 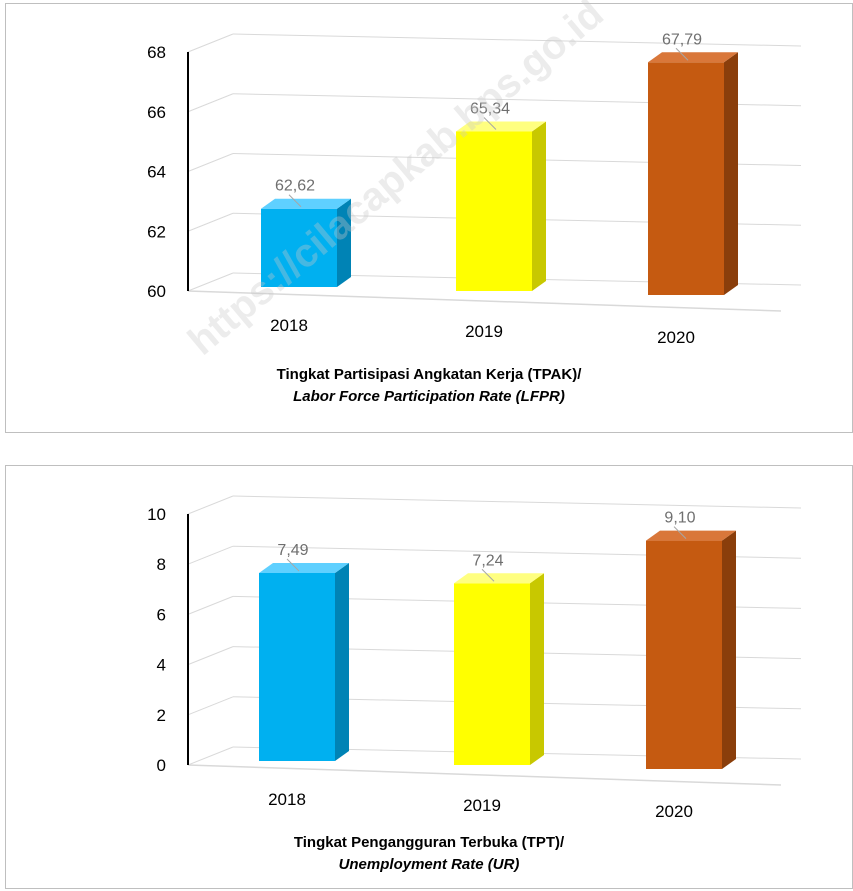 What do you see at coordinates (674, 811) in the screenshot?
I see `tpt-x-tick-label: 2020` at bounding box center [674, 811].